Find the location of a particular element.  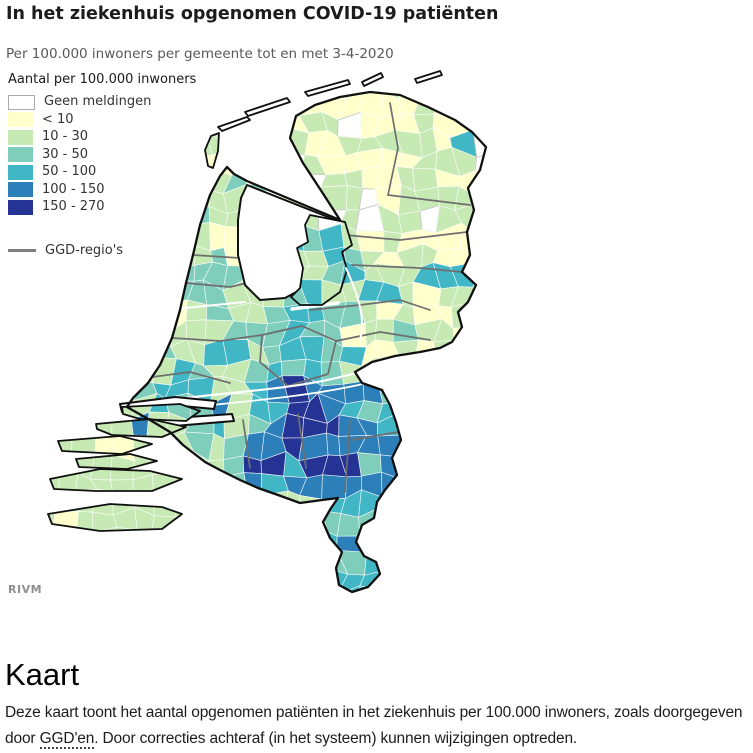

wadden-islands is located at coordinates (323, 119).